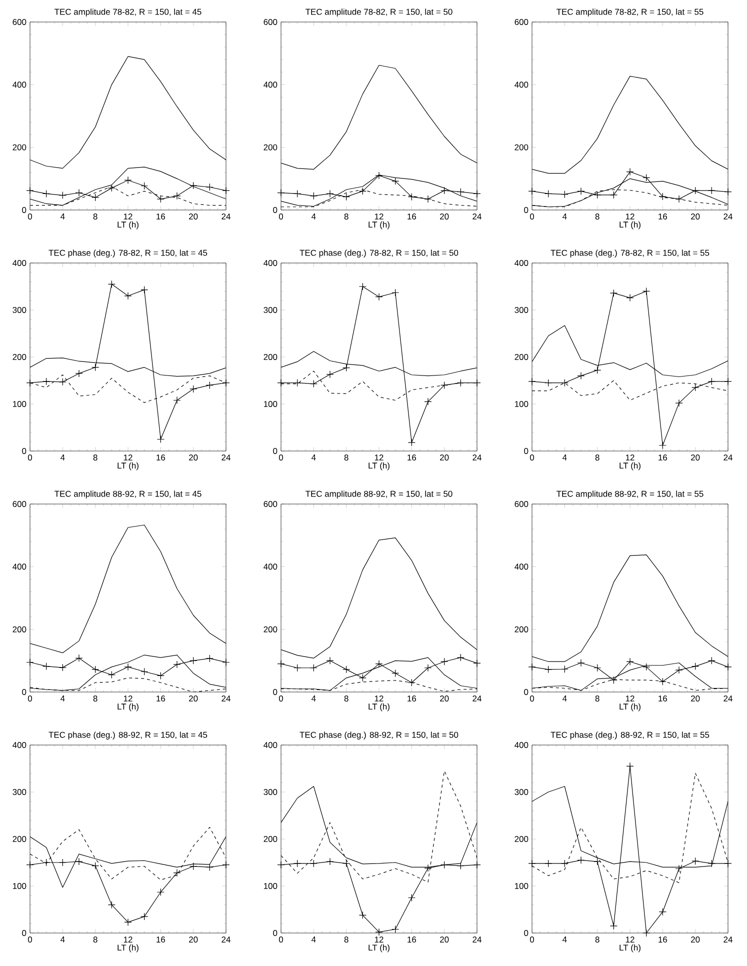 The height and width of the screenshot is (966, 747). I want to click on chart-title: TEC amplitude 78-82, R = 150, lat = 45, so click(128, 12).